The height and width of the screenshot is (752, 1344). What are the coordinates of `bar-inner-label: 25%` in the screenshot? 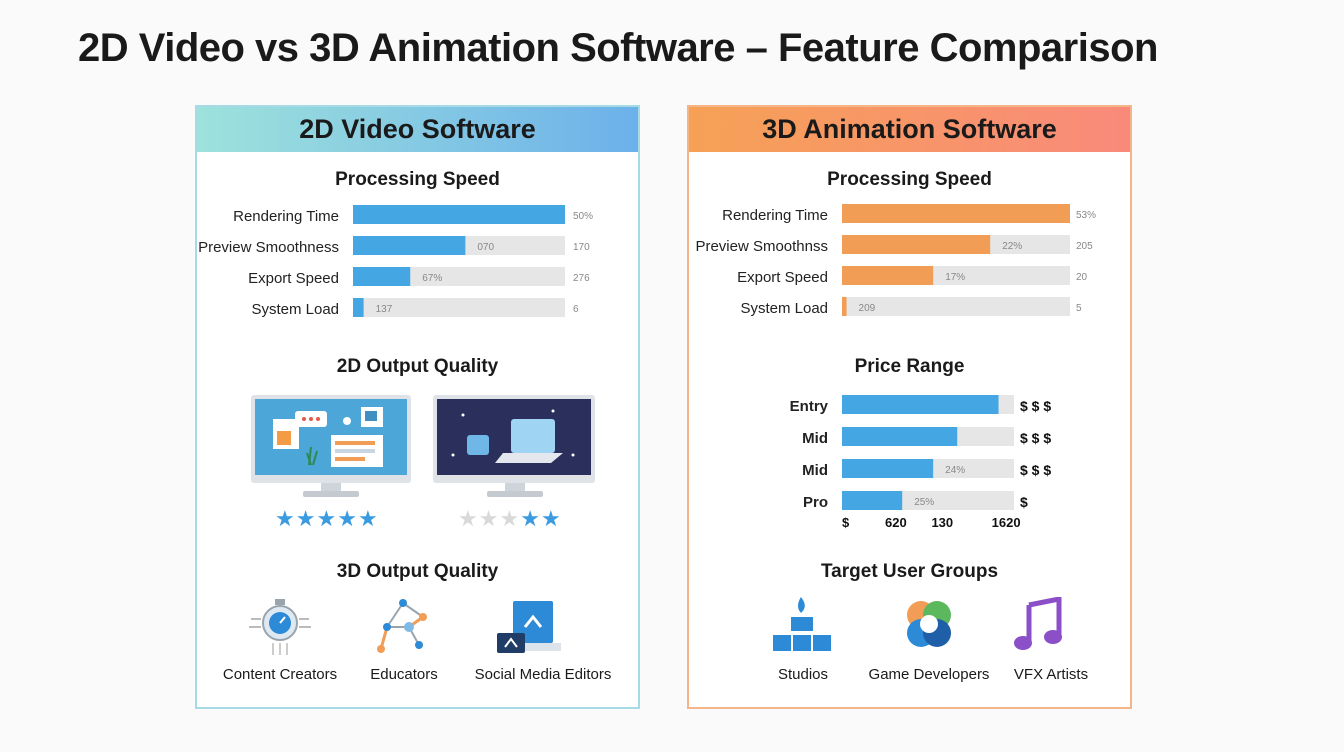 It's located at (924, 502).